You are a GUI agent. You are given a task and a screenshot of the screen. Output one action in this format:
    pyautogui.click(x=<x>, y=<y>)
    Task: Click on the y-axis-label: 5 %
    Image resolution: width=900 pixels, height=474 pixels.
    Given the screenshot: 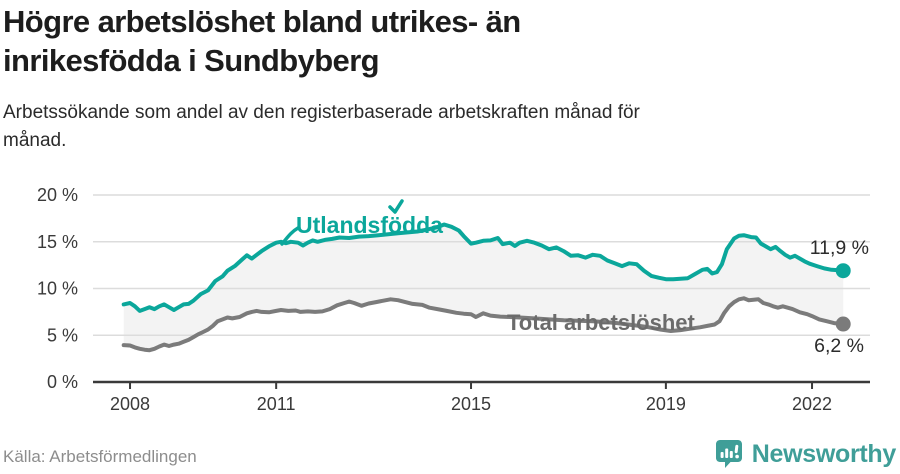 What is the action you would take?
    pyautogui.click(x=62, y=335)
    